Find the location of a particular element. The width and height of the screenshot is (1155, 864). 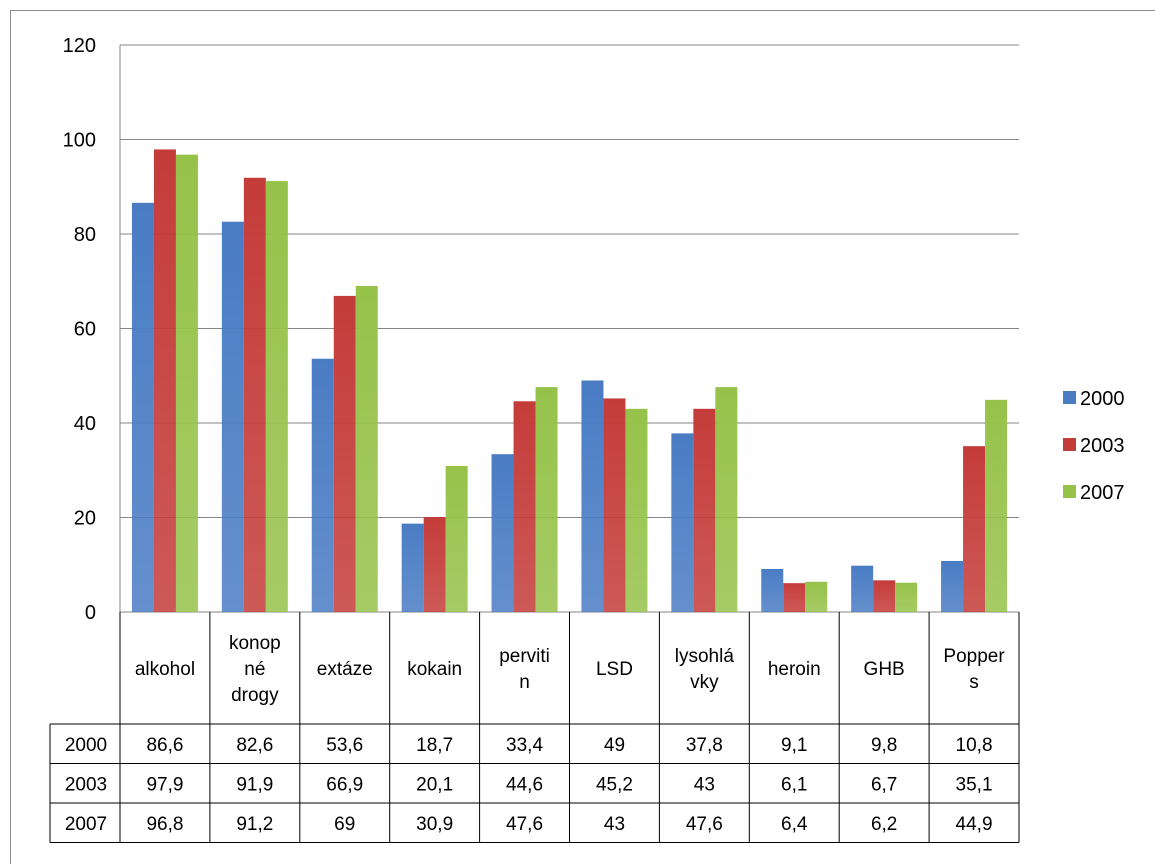

y-tick-label: 60 is located at coordinates (85, 330).